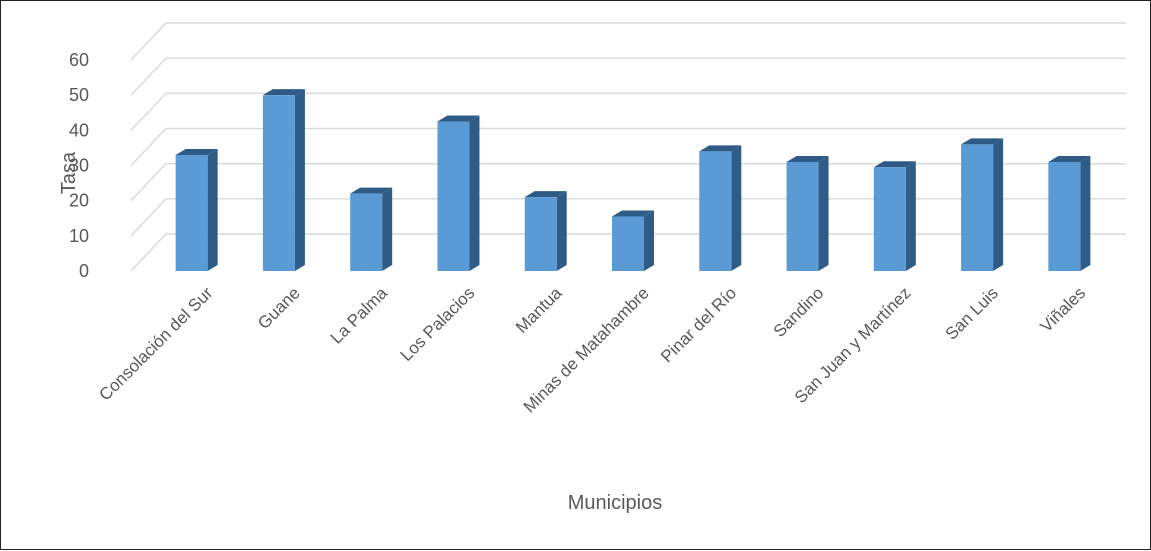  I want to click on x-tick-label: Consolación del Sur, so click(155, 343).